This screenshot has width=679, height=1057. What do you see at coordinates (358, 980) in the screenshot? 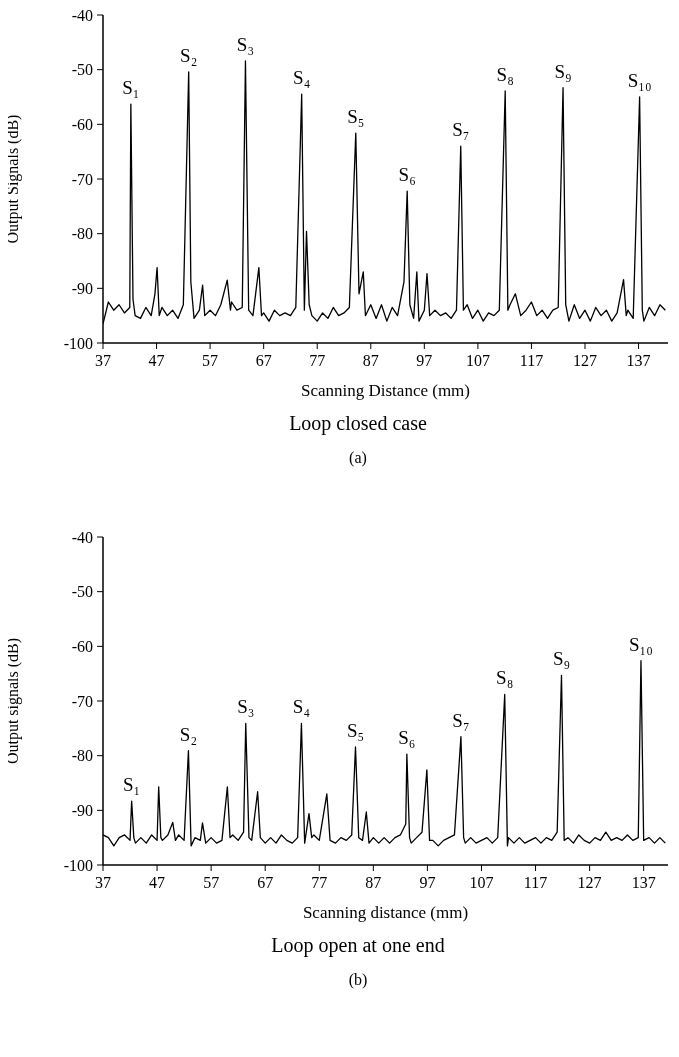
I see `text: (b)` at bounding box center [358, 980].